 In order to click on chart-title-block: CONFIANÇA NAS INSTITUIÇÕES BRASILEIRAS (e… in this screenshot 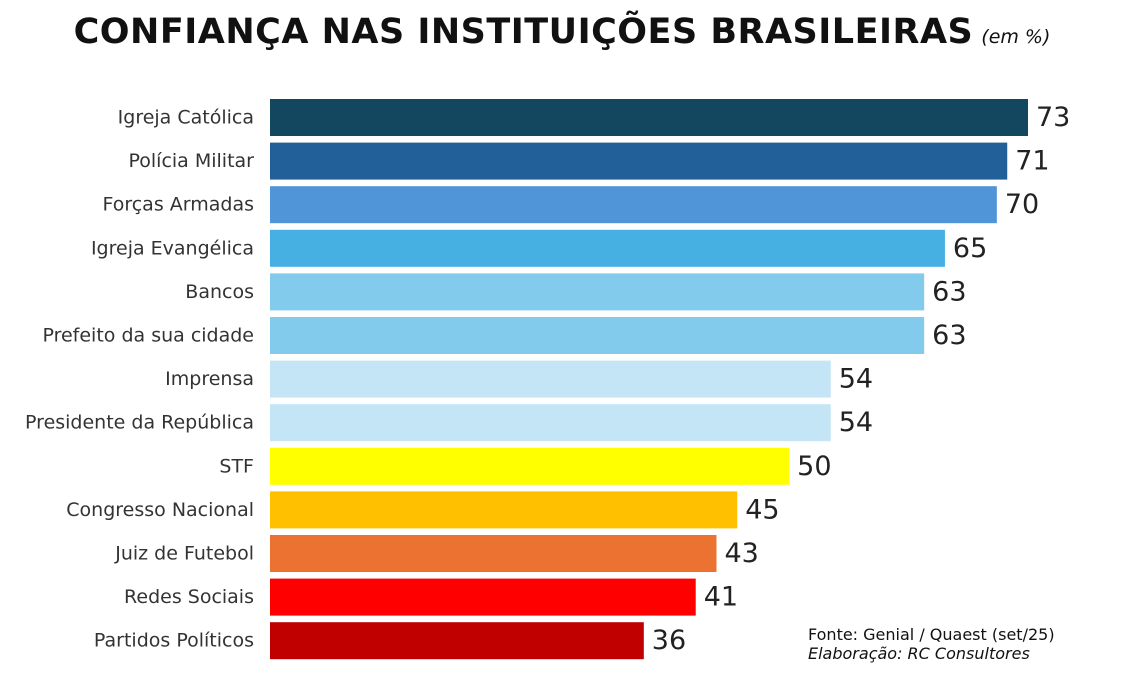, I will do `click(562, 32)`.